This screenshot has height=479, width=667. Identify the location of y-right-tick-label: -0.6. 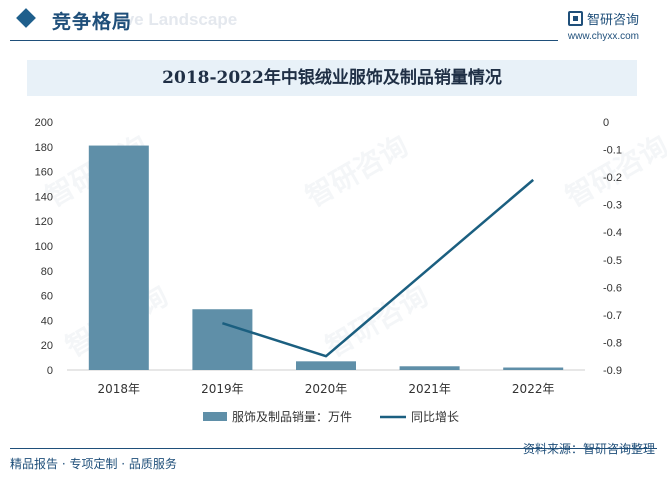
(612, 288).